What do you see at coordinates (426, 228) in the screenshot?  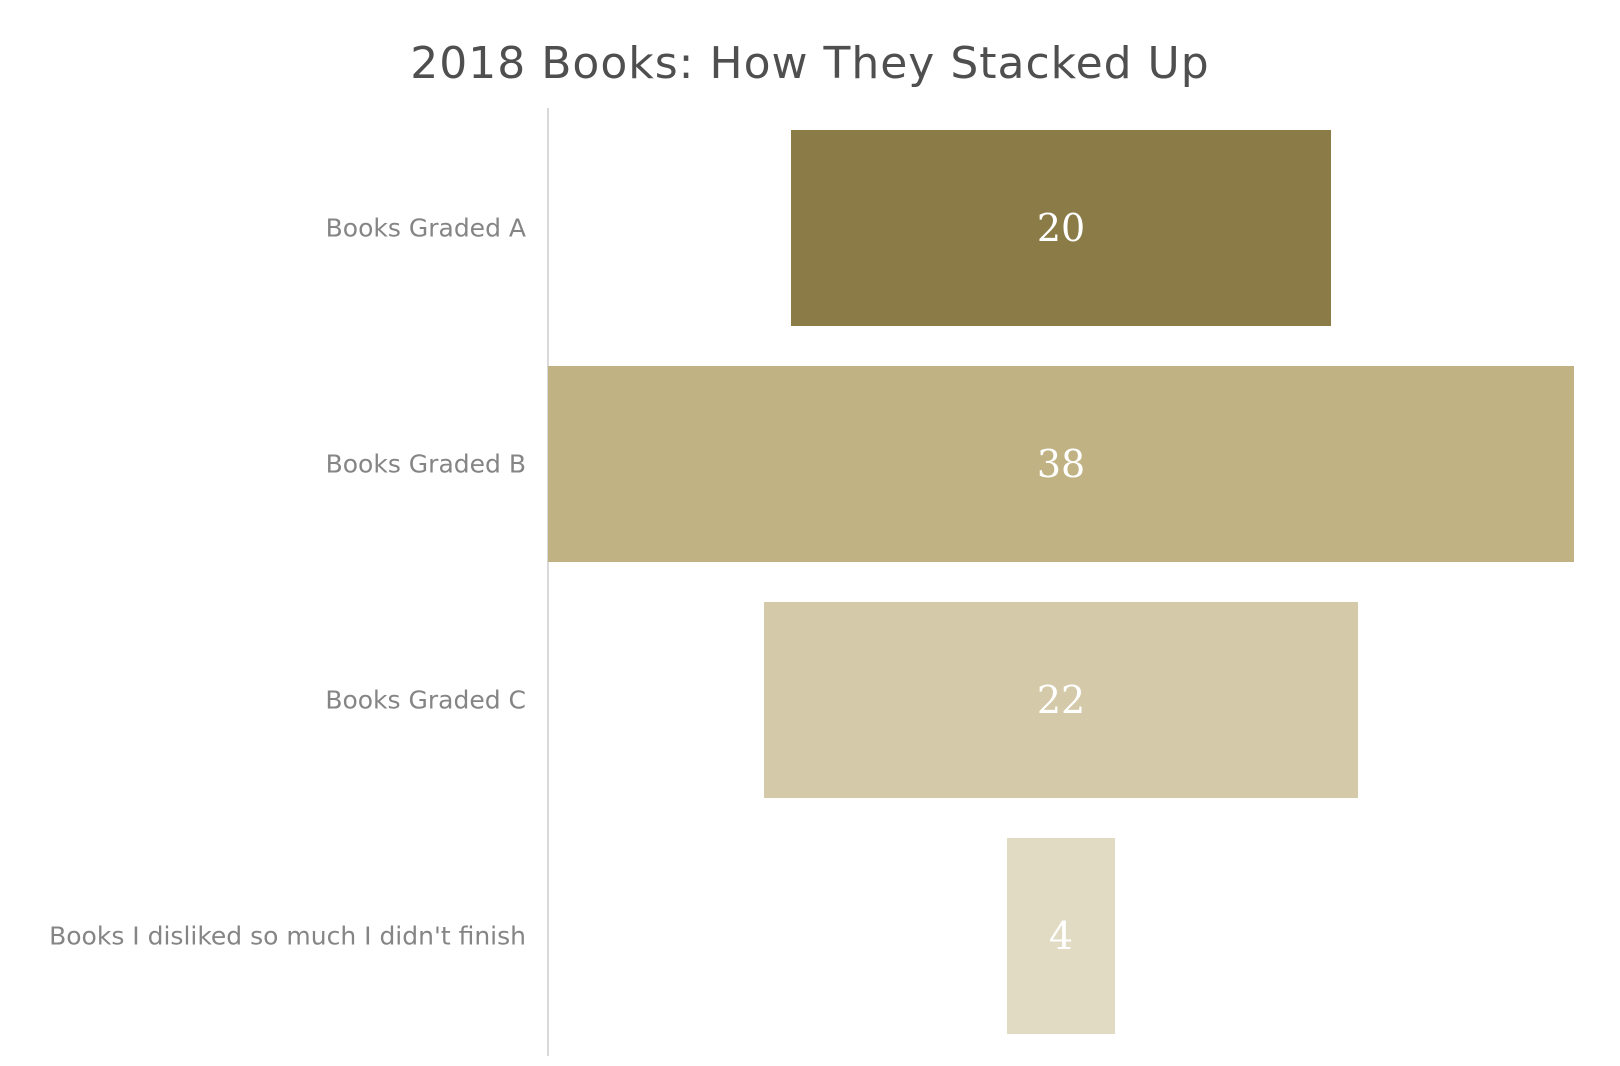 I see `category-tick-label: Books Graded A` at bounding box center [426, 228].